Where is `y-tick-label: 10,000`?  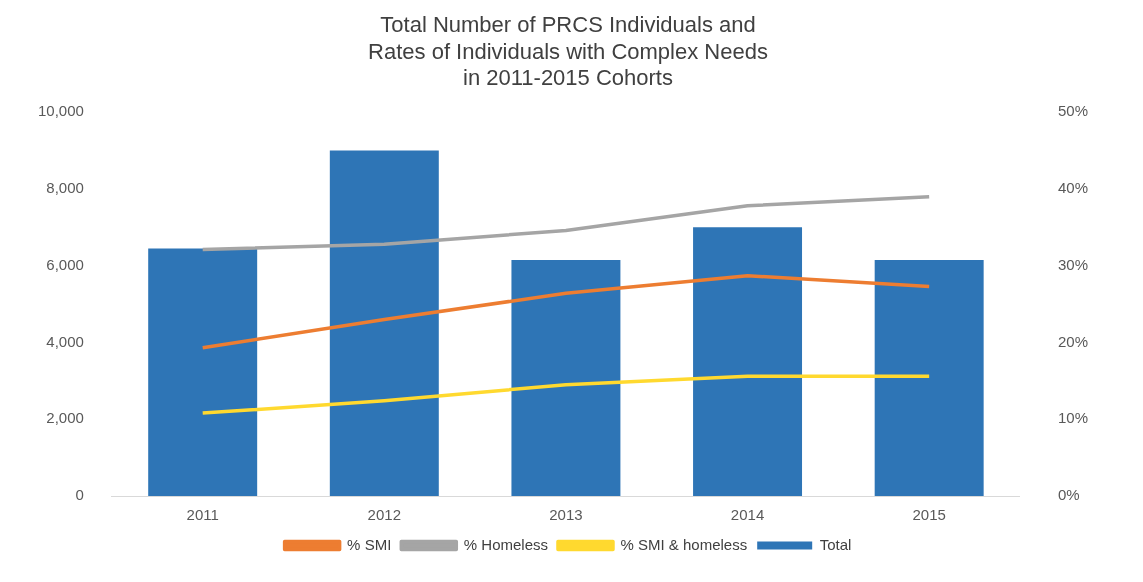 y-tick-label: 10,000 is located at coordinates (60, 111).